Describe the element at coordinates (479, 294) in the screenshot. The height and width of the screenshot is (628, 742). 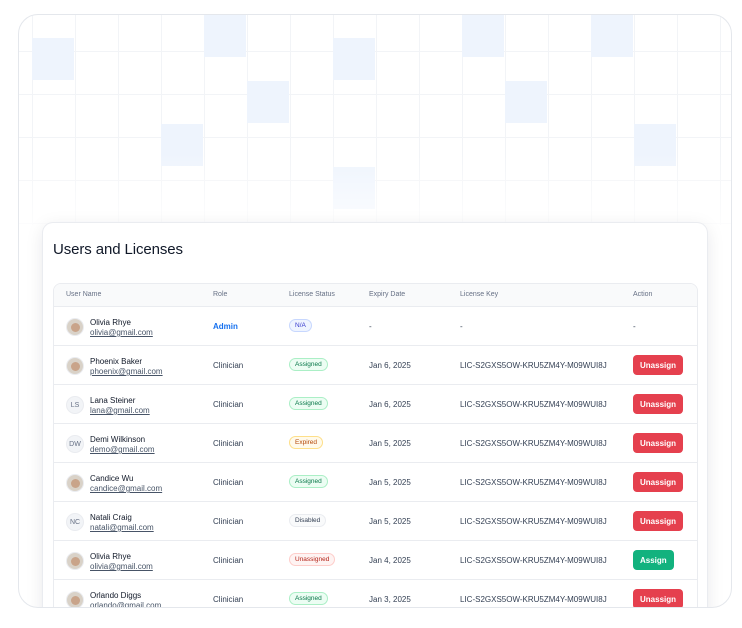
I see `column-header-license-key: License Key` at that location.